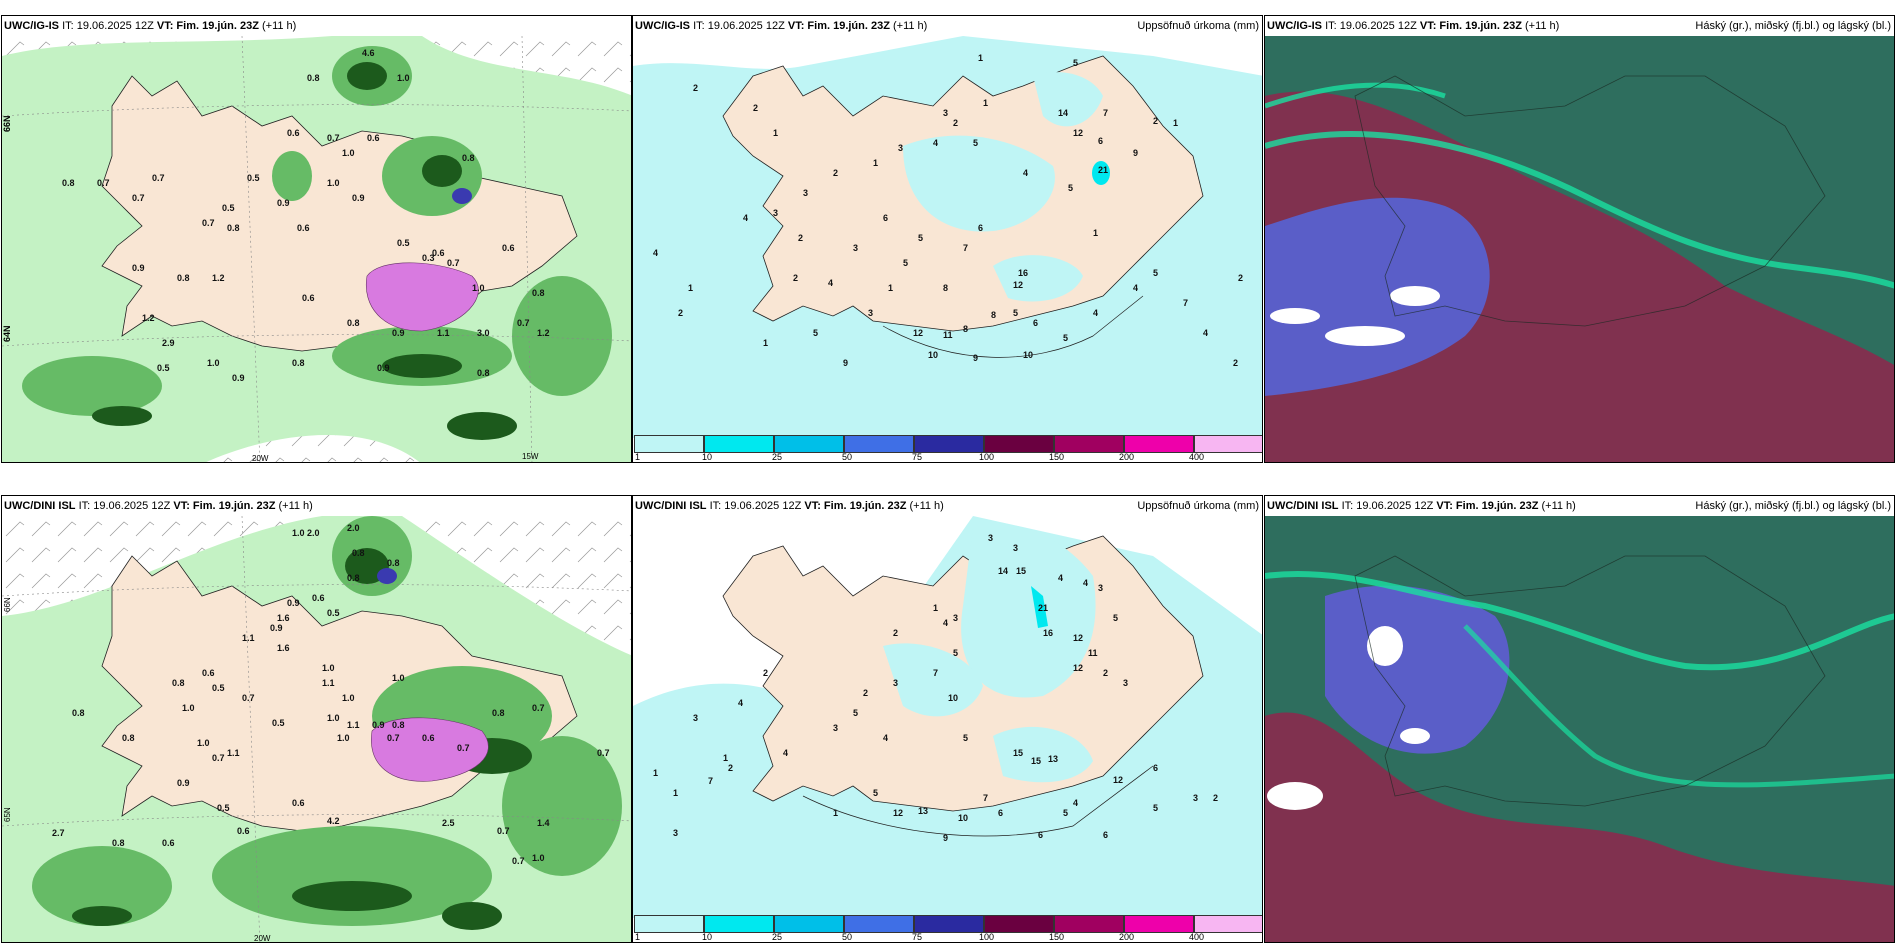  I want to click on wind-value-label: 2.0, so click(313, 533).